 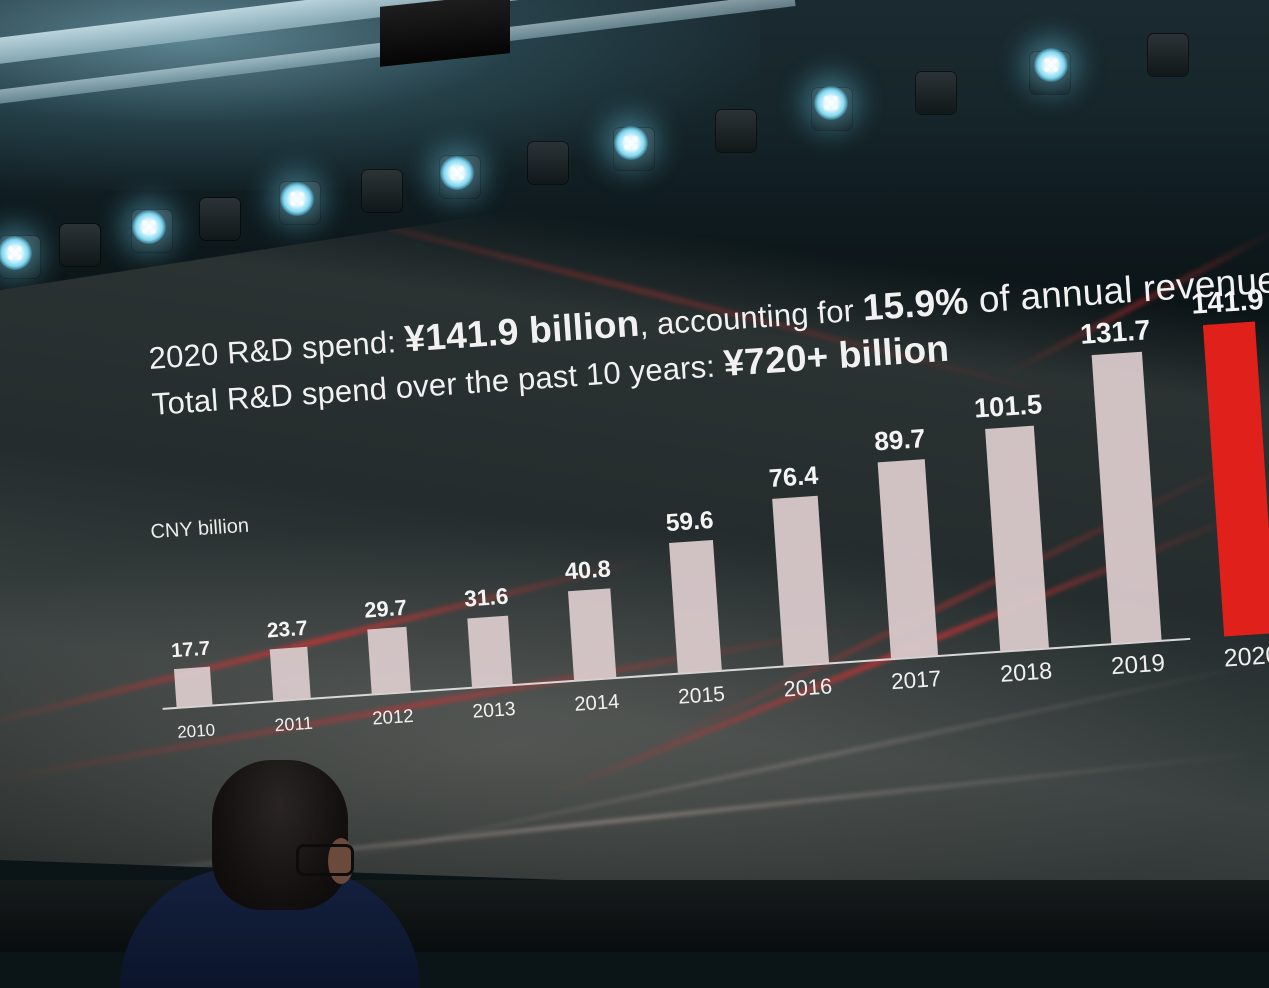 What do you see at coordinates (280, 835) in the screenshot?
I see `audience-member-head` at bounding box center [280, 835].